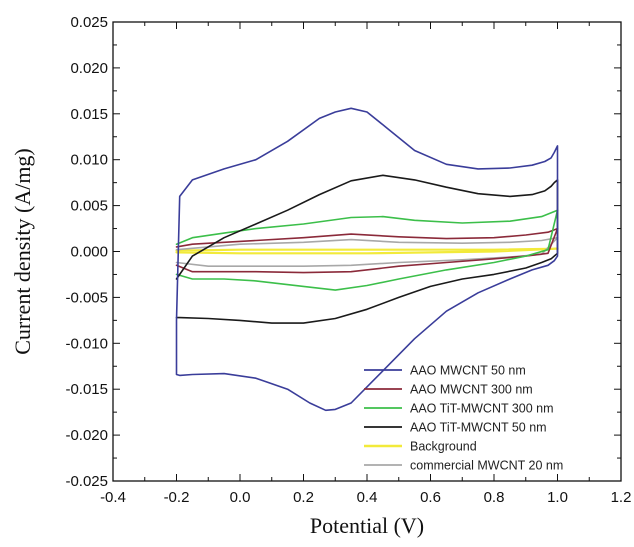 The height and width of the screenshot is (547, 634). I want to click on legend-label-2: AAO TiT-MWCNT 300 nm, so click(482, 409).